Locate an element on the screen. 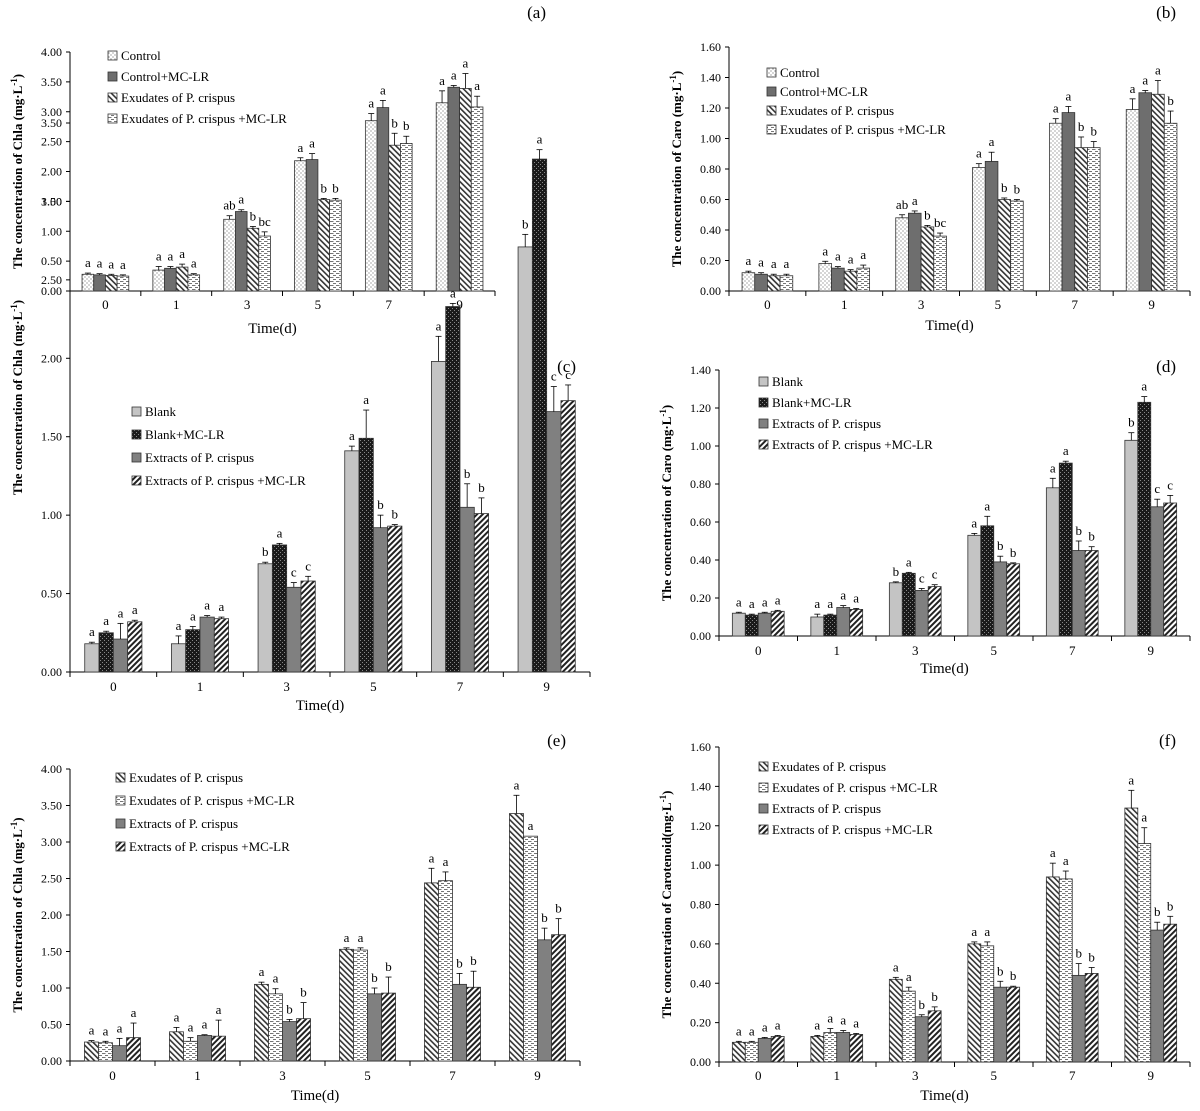 The image size is (1200, 1111). legend-label: Extracts of P. crispus +MC-LR is located at coordinates (852, 829).